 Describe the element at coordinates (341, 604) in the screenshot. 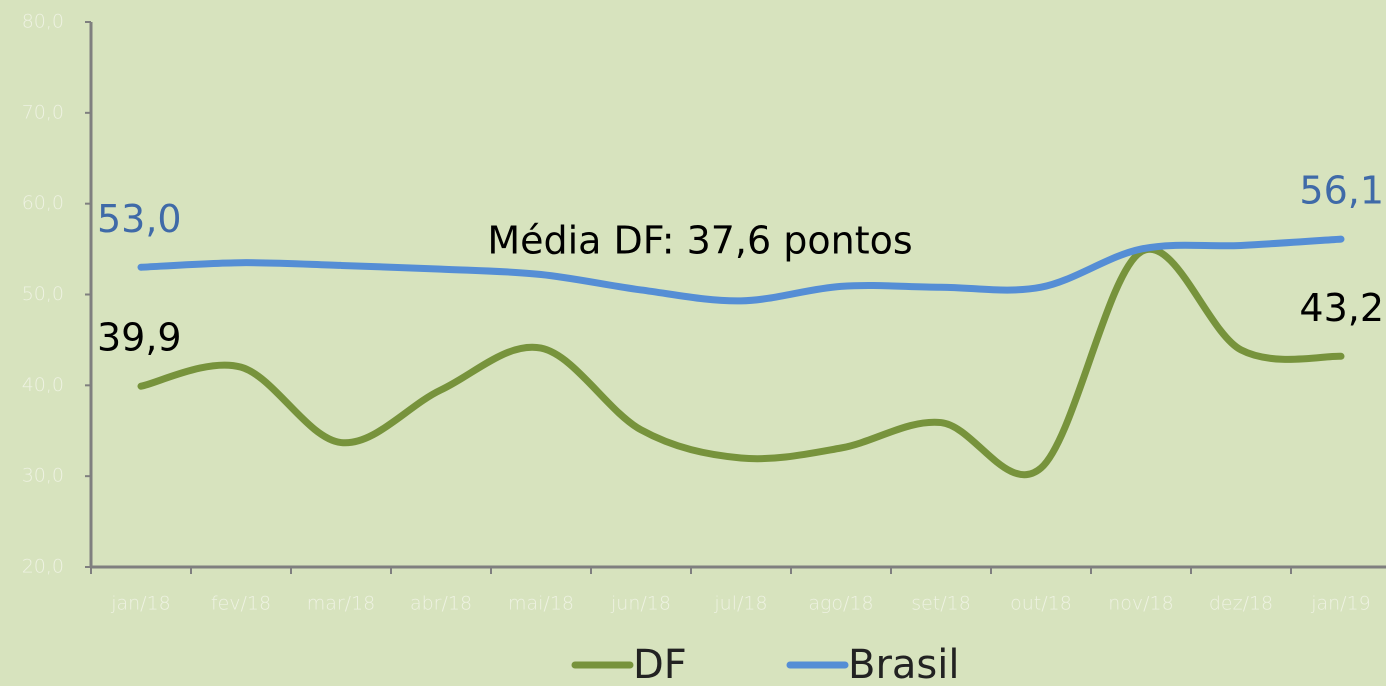

I see `x-tick-label: mar/18` at that location.